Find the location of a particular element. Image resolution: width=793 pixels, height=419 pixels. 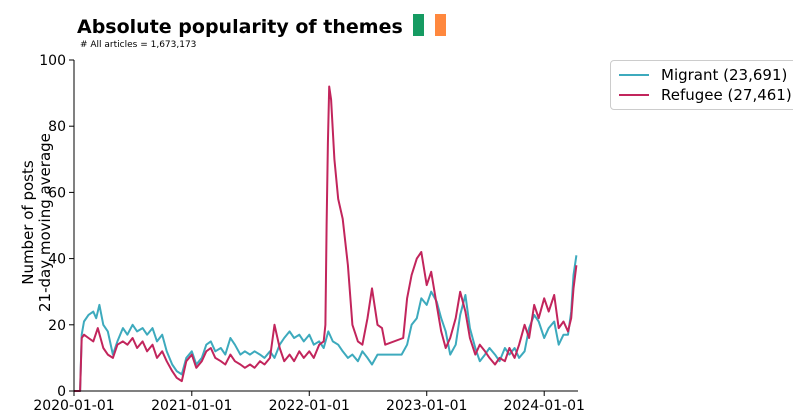

chart-title: Absolute popularity of themes is located at coordinates (261, 27).